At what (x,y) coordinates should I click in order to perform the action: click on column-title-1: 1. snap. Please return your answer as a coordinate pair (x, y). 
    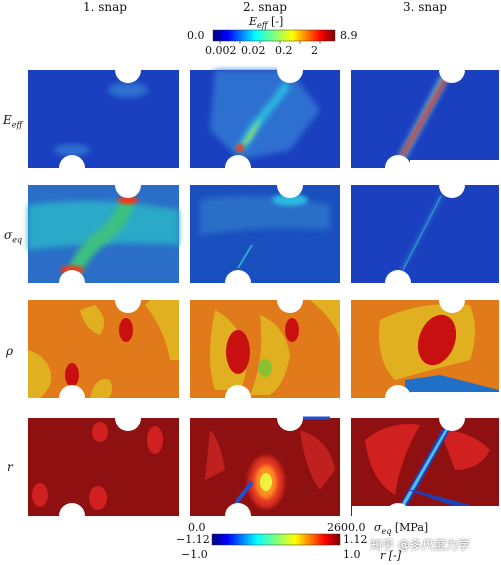
    Looking at the image, I should click on (105, 7).